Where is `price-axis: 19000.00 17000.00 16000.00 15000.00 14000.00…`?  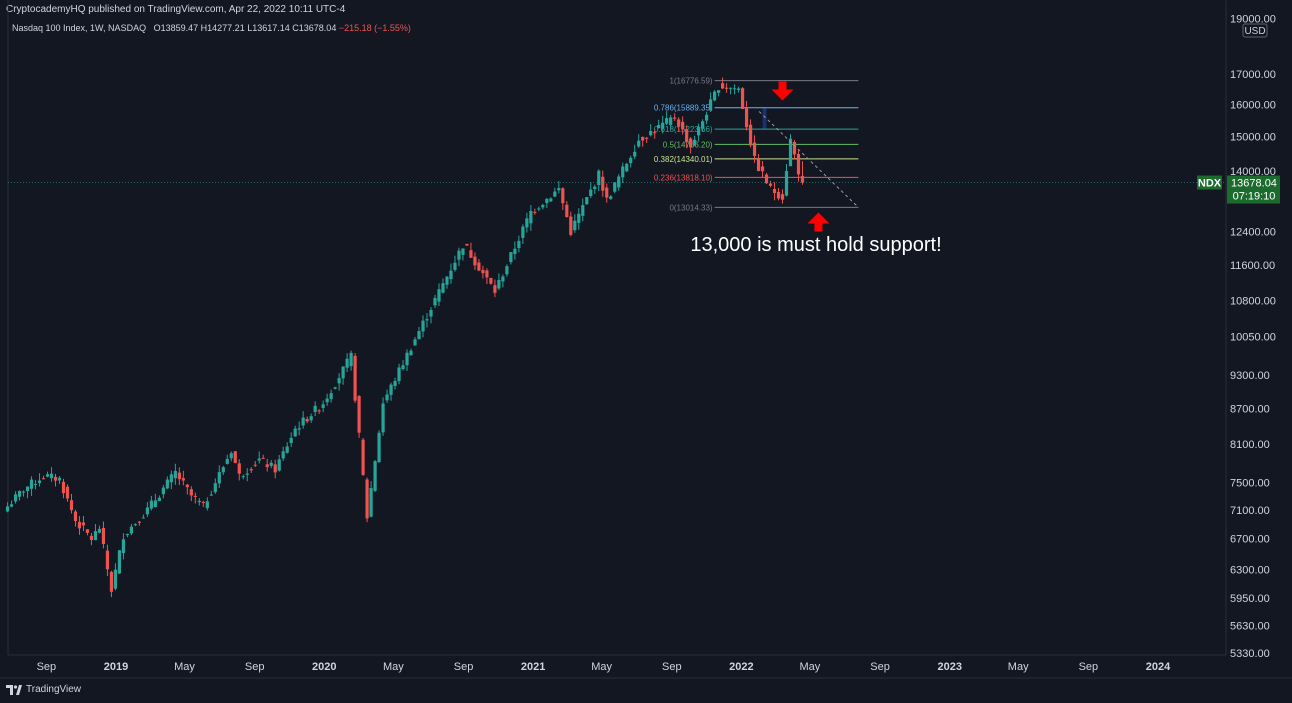 price-axis: 19000.00 17000.00 16000.00 15000.00 14000.00… is located at coordinates (1253, 336).